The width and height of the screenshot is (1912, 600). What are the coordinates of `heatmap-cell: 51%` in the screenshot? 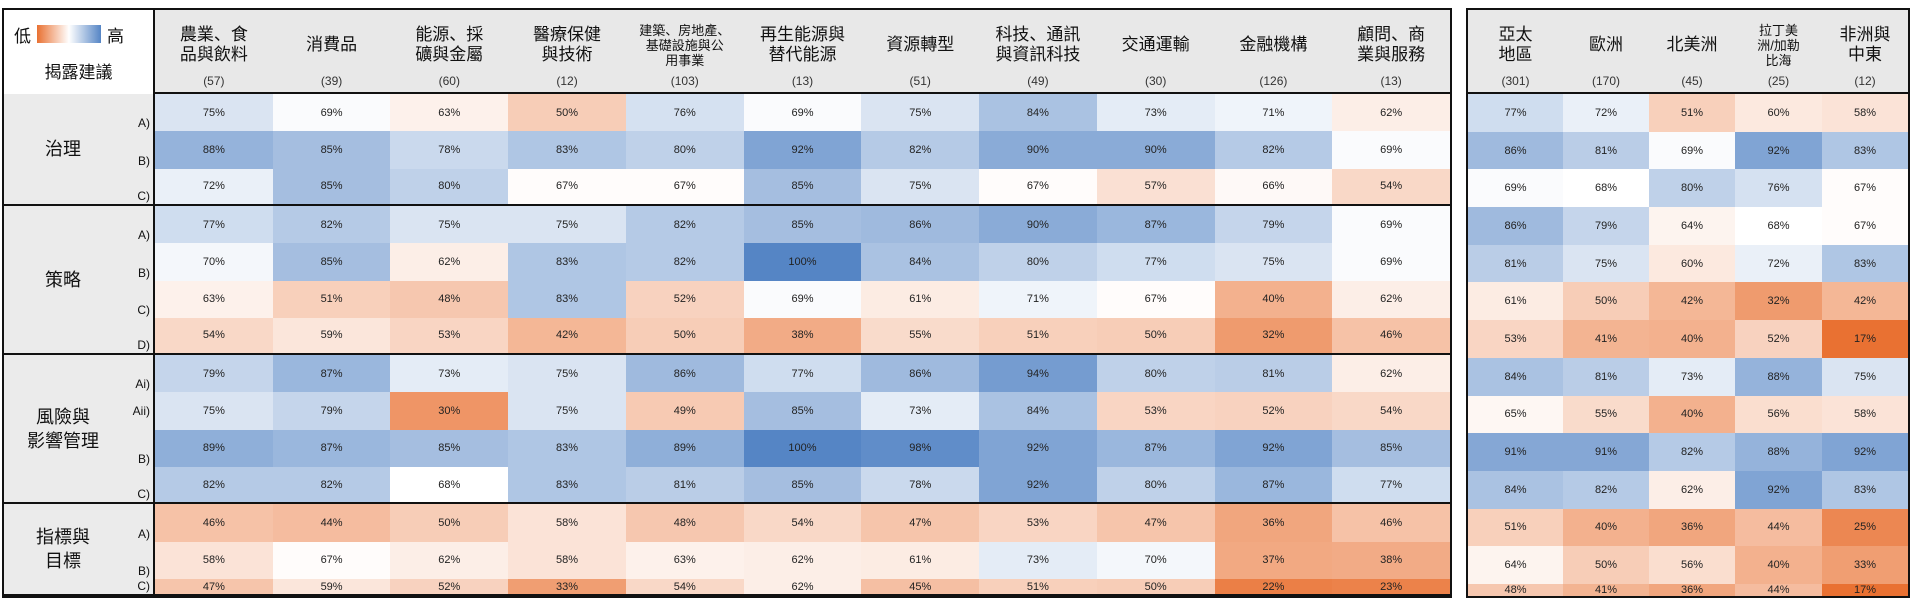 It's located at (1692, 113).